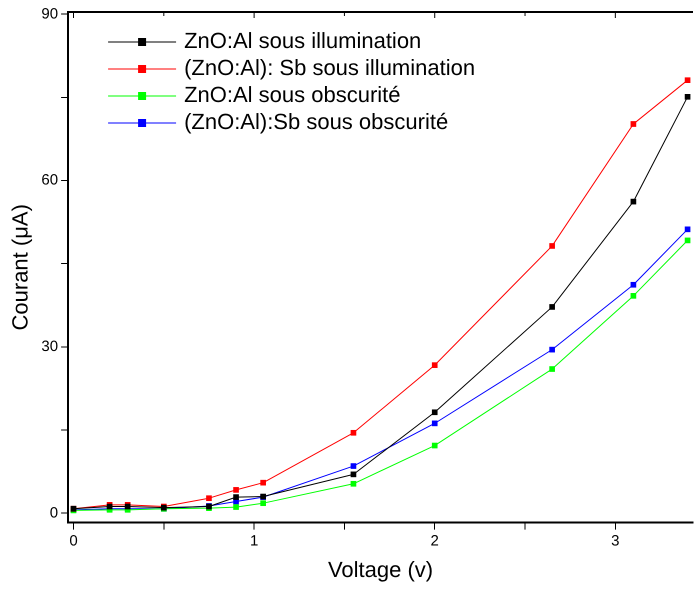  I want to click on legend-label: ZnO:Al sous illumination, so click(303, 41).